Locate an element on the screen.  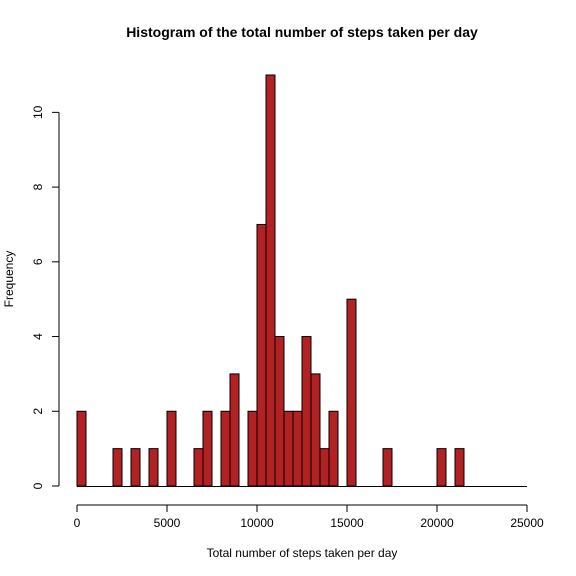
y-tick-label: 8 is located at coordinates (38, 186).